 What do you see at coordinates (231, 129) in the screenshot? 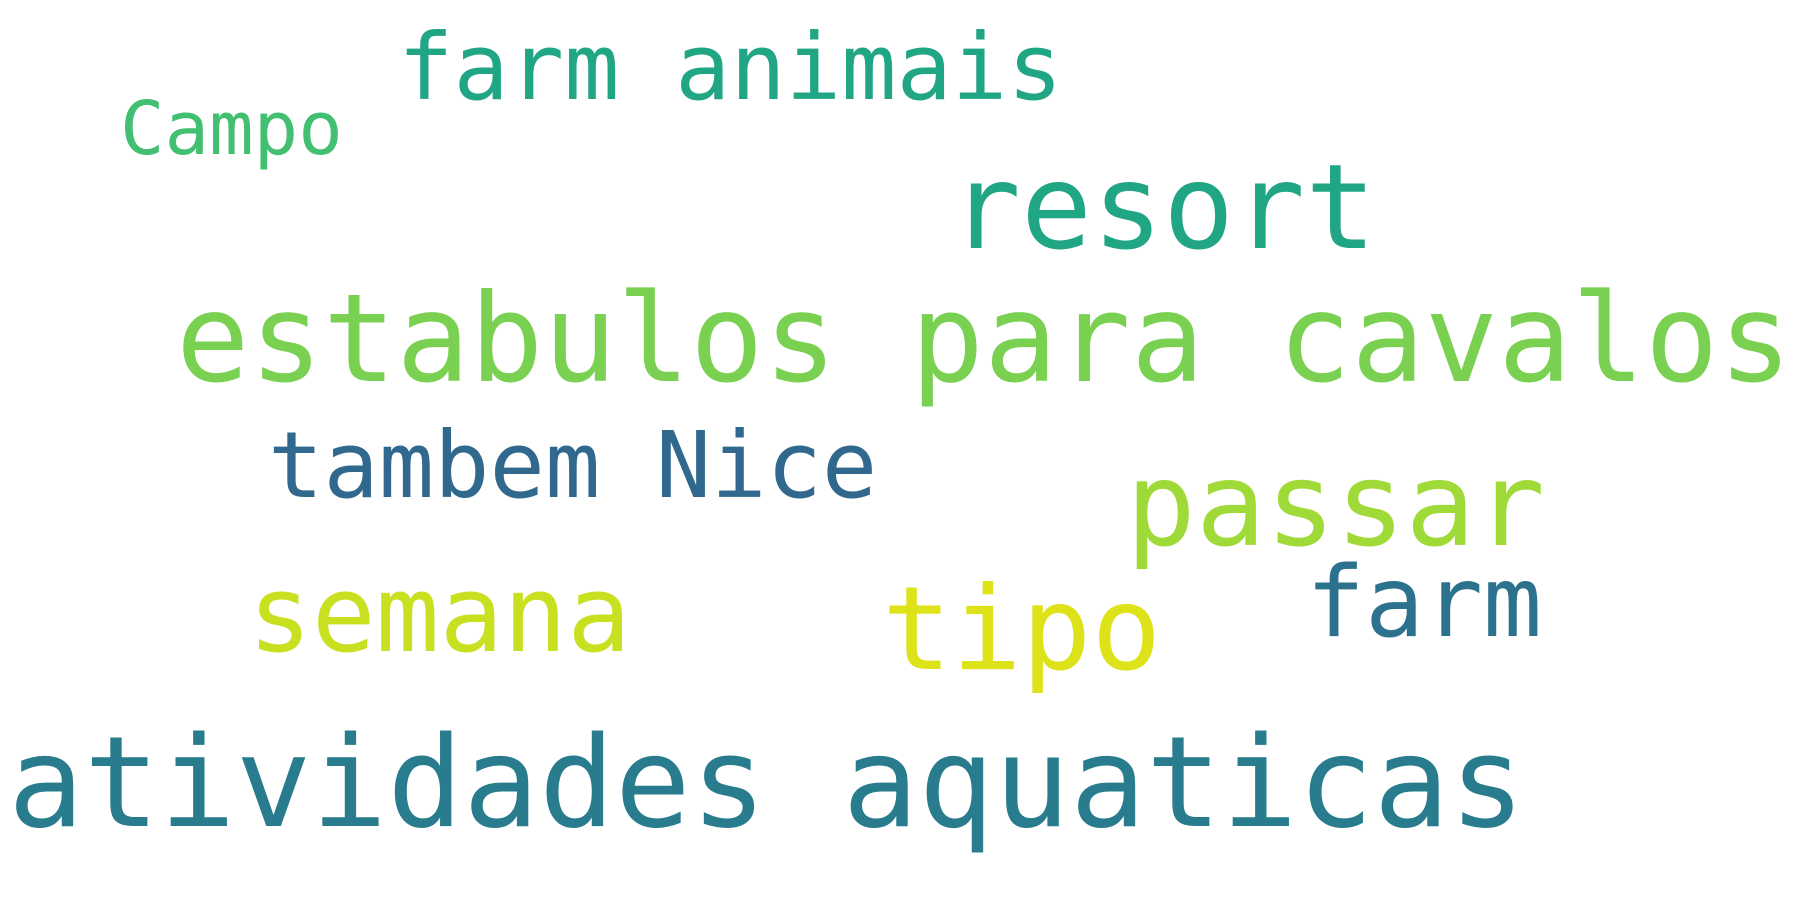
I see `word-campo: Campo` at bounding box center [231, 129].